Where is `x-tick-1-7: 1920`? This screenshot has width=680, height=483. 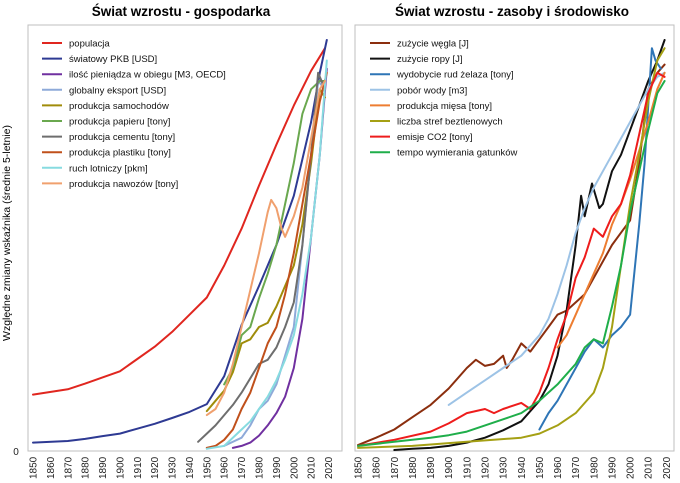 x-tick-1-7: 1920 is located at coordinates (485, 467).